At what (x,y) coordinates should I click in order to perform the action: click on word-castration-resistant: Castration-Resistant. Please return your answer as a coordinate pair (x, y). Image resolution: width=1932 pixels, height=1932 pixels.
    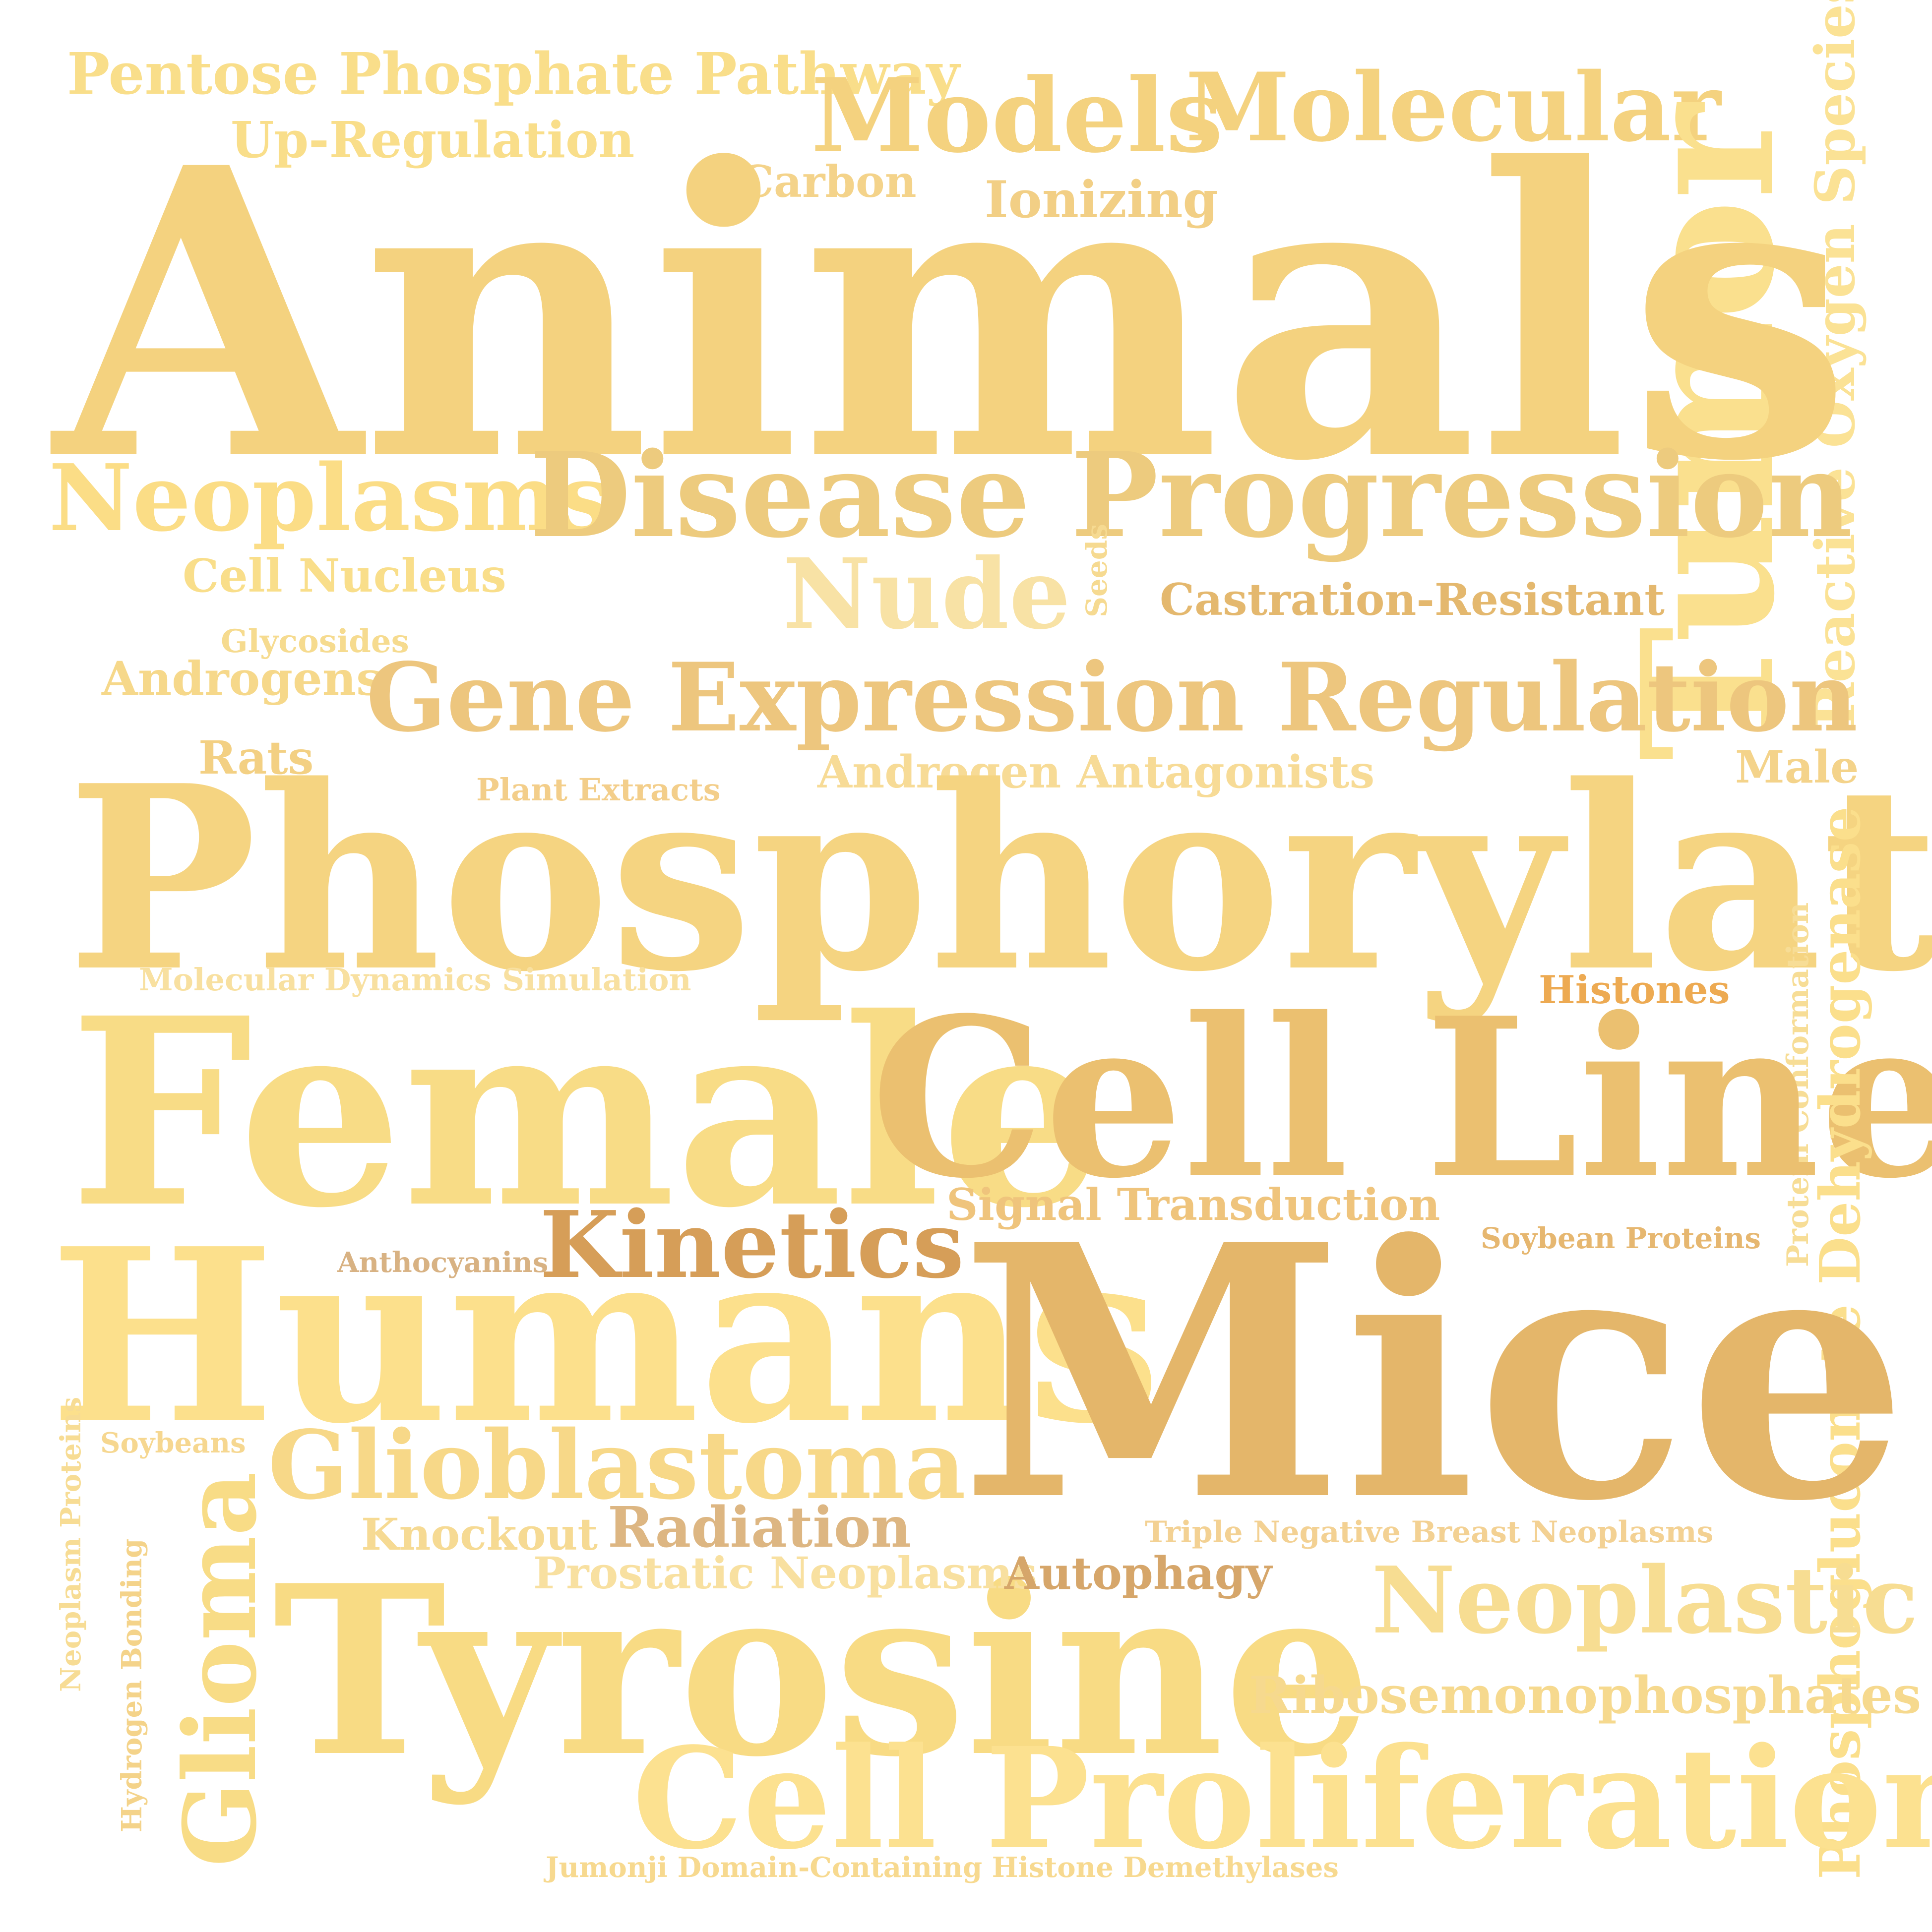
    Looking at the image, I should click on (1412, 599).